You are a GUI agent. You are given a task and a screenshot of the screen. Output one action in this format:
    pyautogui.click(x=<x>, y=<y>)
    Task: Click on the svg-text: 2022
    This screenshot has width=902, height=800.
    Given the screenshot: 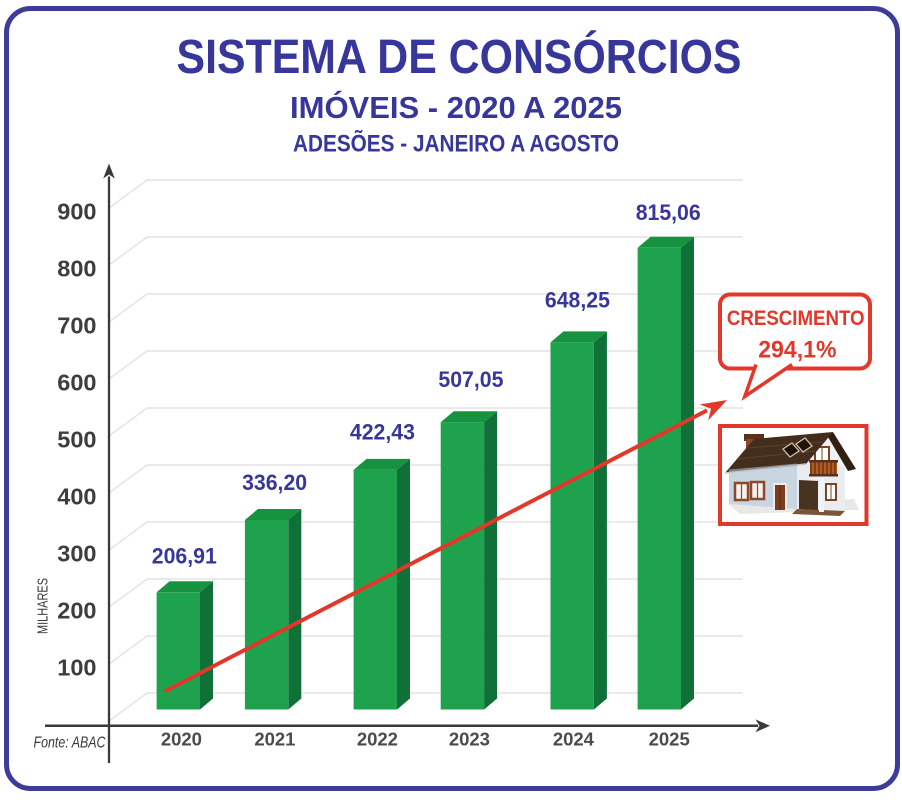 What is the action you would take?
    pyautogui.click(x=377, y=739)
    